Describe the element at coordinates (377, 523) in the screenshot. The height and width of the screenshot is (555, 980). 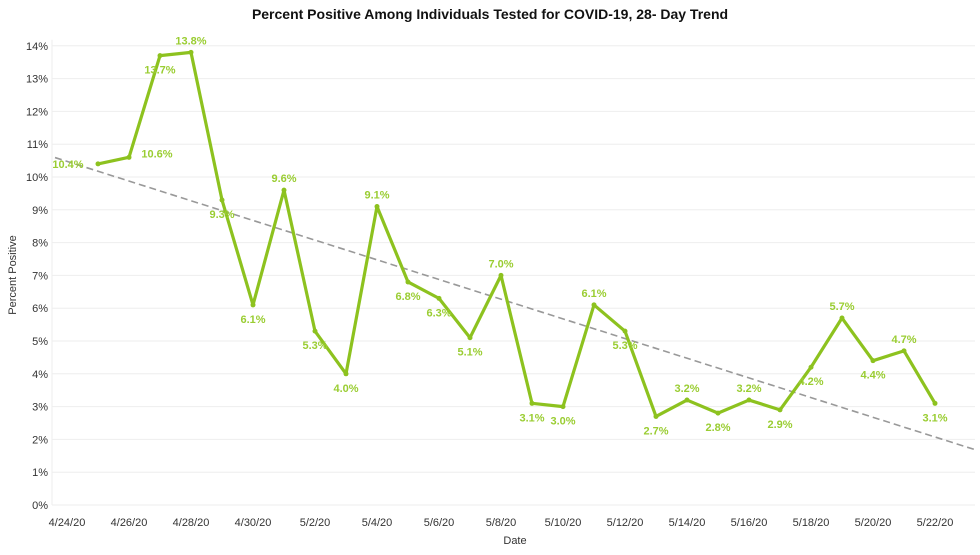
I see `x-tick-label: 5/4/20` at that location.